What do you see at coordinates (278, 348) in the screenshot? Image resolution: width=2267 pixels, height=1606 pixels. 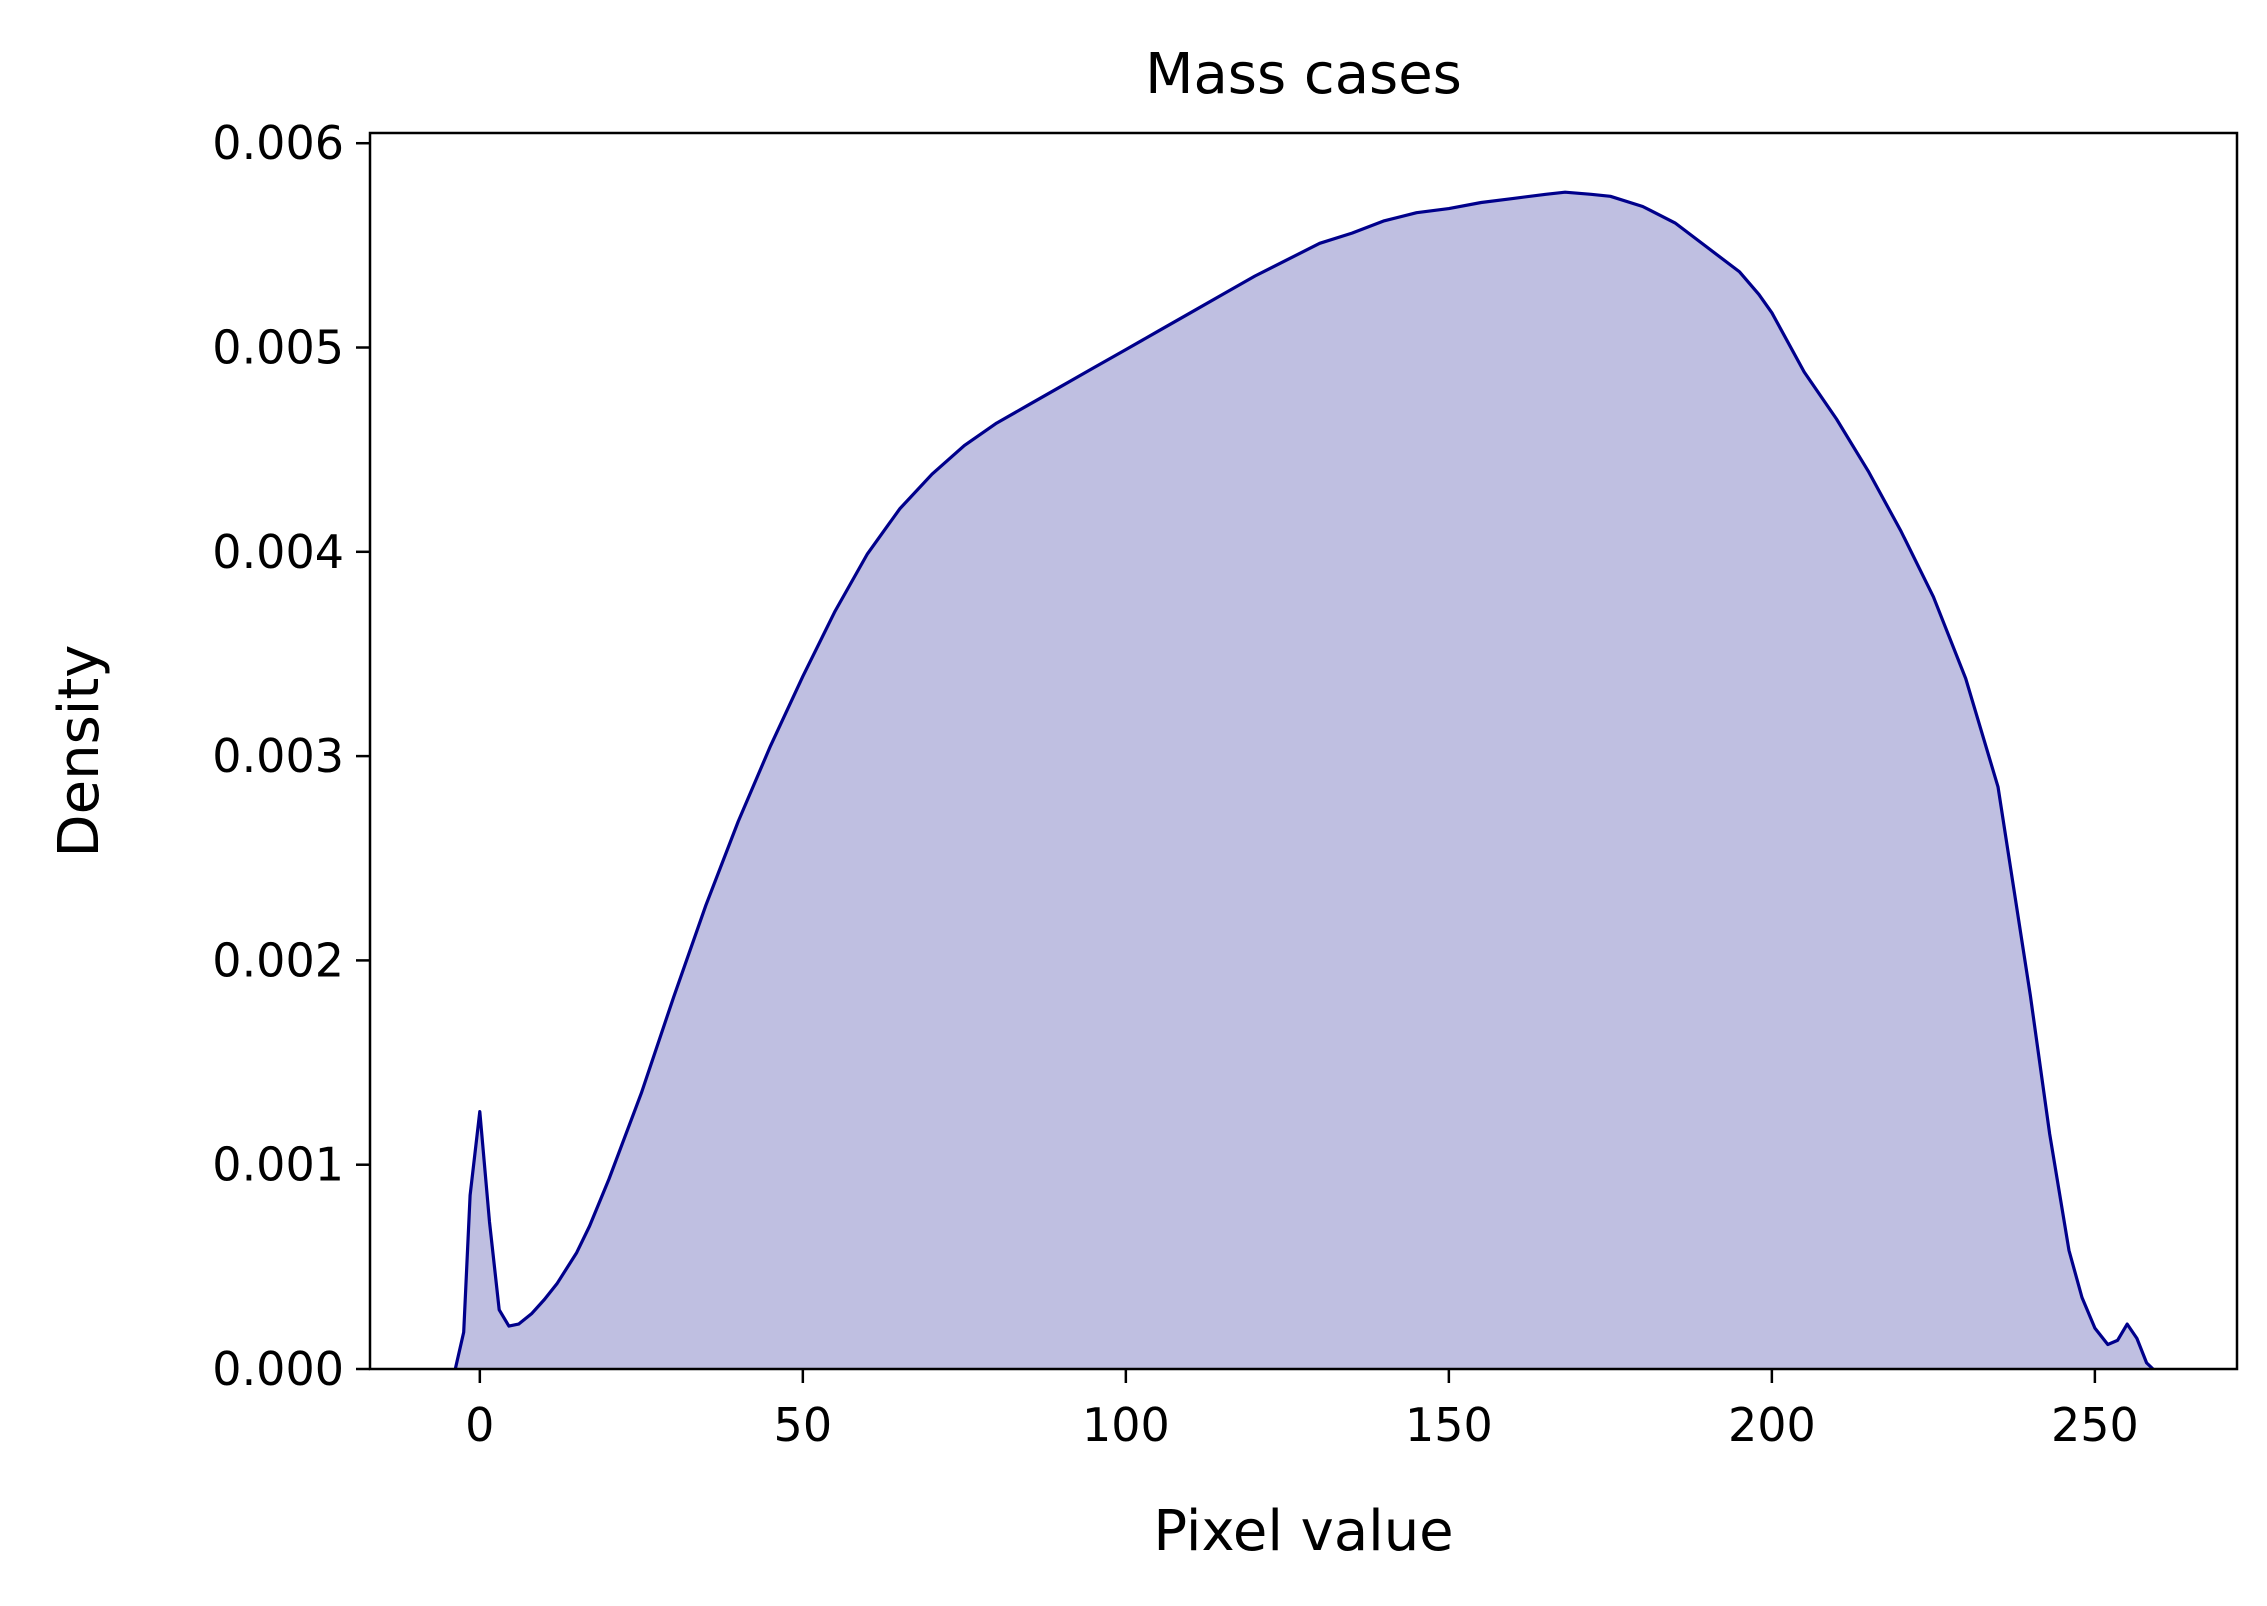 I see `y-tick-label: 0.005` at bounding box center [278, 348].